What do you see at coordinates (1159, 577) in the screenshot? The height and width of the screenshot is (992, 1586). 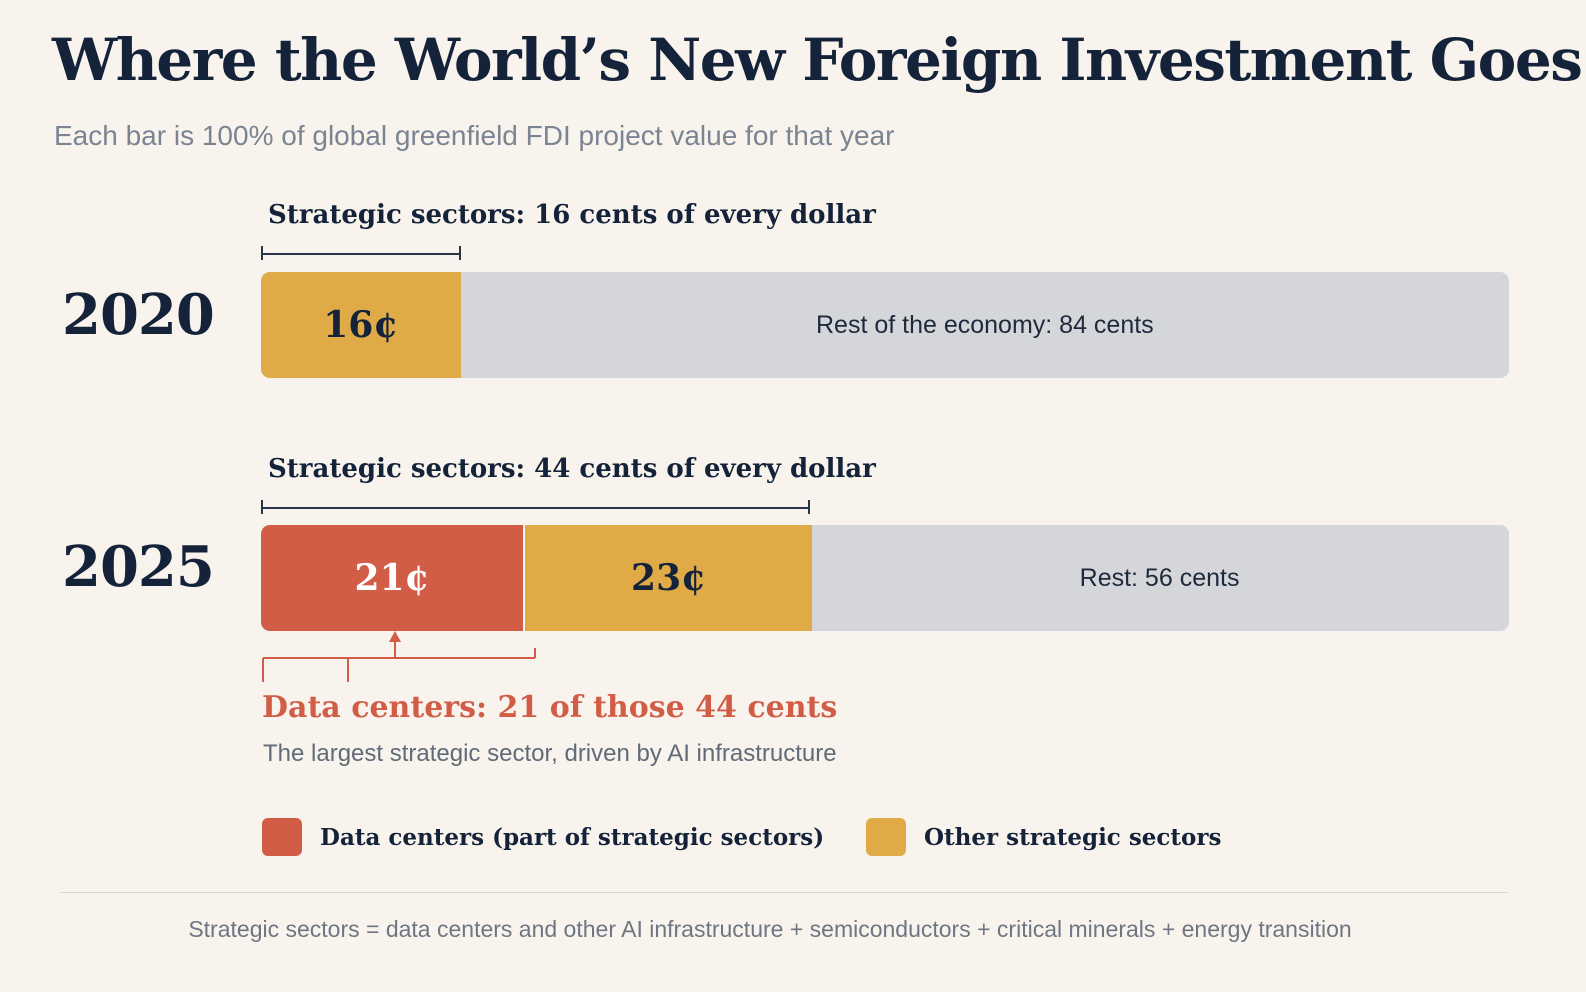 I see `bar-segment-rest-2025: Rest: 56 cents` at bounding box center [1159, 577].